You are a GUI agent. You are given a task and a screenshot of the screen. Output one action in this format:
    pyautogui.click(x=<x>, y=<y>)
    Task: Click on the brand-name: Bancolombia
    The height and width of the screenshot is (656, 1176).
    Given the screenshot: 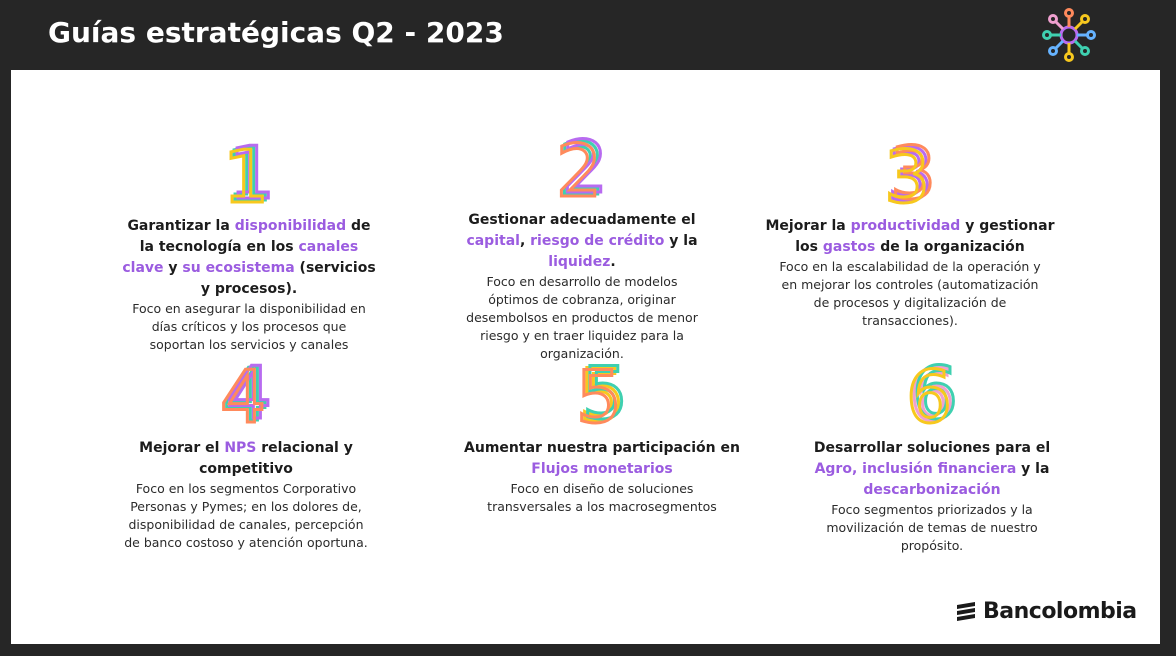 What is the action you would take?
    pyautogui.click(x=1060, y=611)
    